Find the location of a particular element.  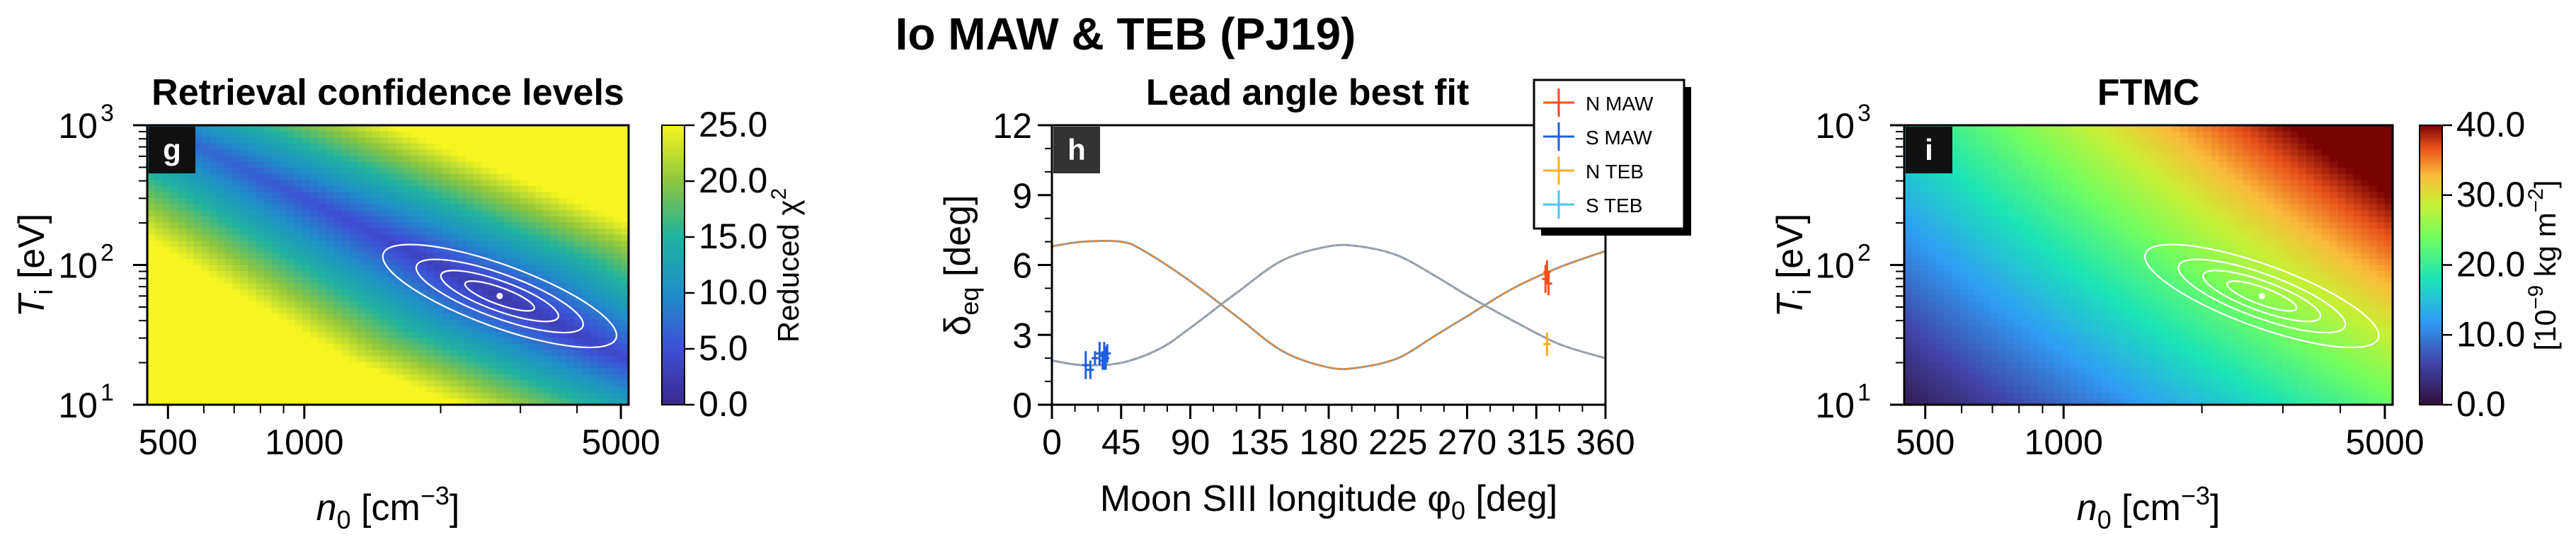

panel-g-best-fit-point is located at coordinates (499, 295).